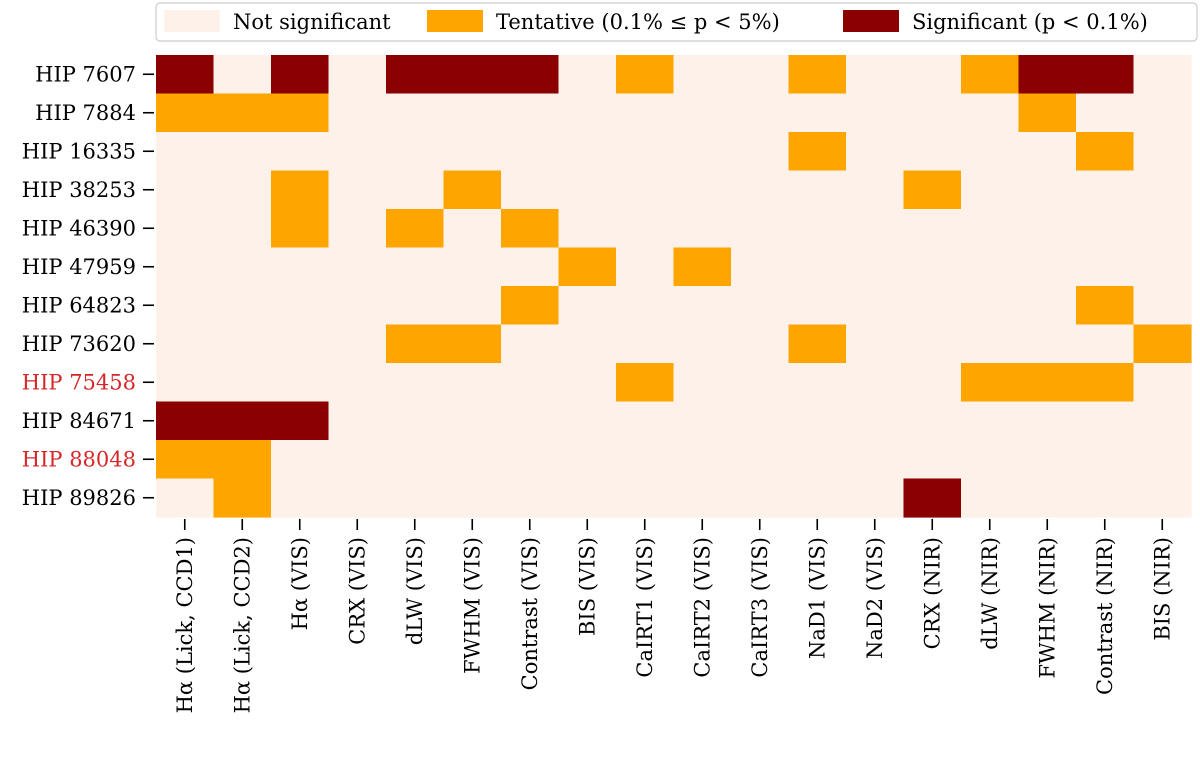 Image resolution: width=1200 pixels, height=766 pixels. Describe the element at coordinates (702, 607) in the screenshot. I see `x-tick-label: CaIRT2 (VIS)` at that location.